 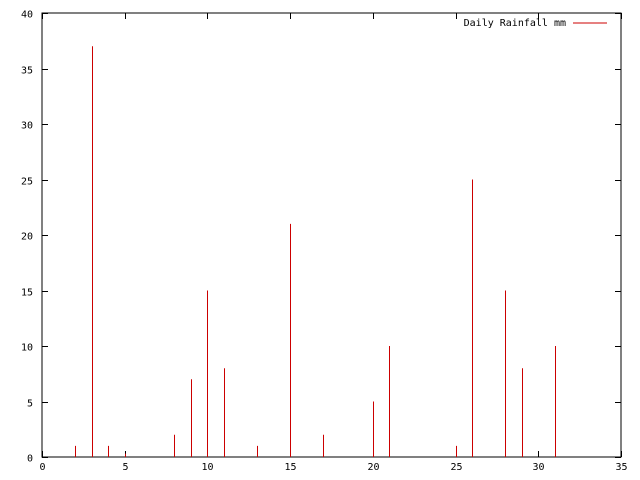 I want to click on x-tick-label: 10, so click(x=207, y=467).